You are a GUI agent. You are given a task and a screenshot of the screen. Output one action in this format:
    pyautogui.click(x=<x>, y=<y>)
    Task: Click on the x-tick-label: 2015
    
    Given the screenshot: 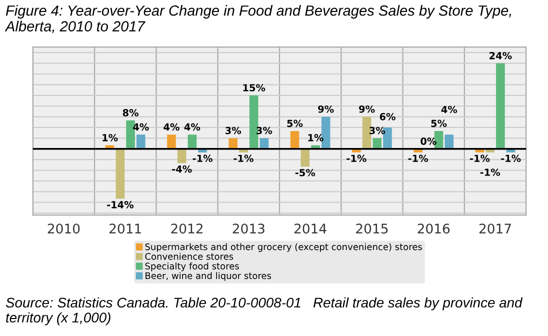 What is the action you would take?
    pyautogui.click(x=372, y=229)
    